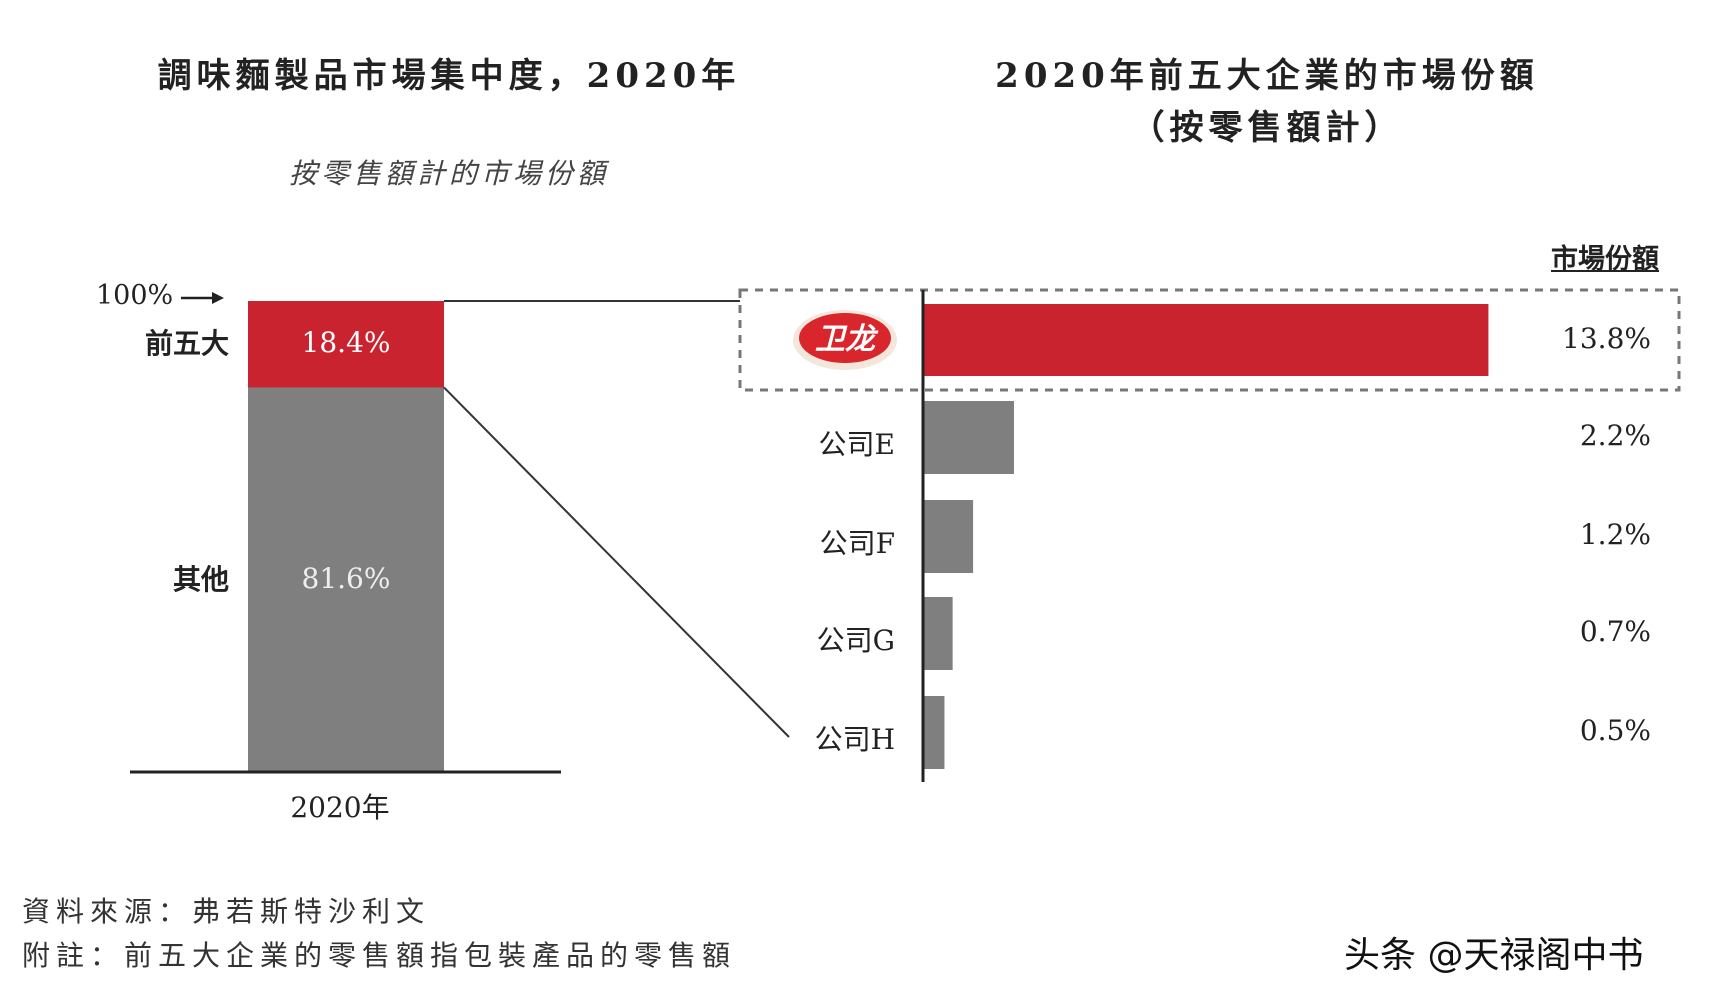 This screenshot has height=995, width=1729. I want to click on weilong-logo, so click(845, 338).